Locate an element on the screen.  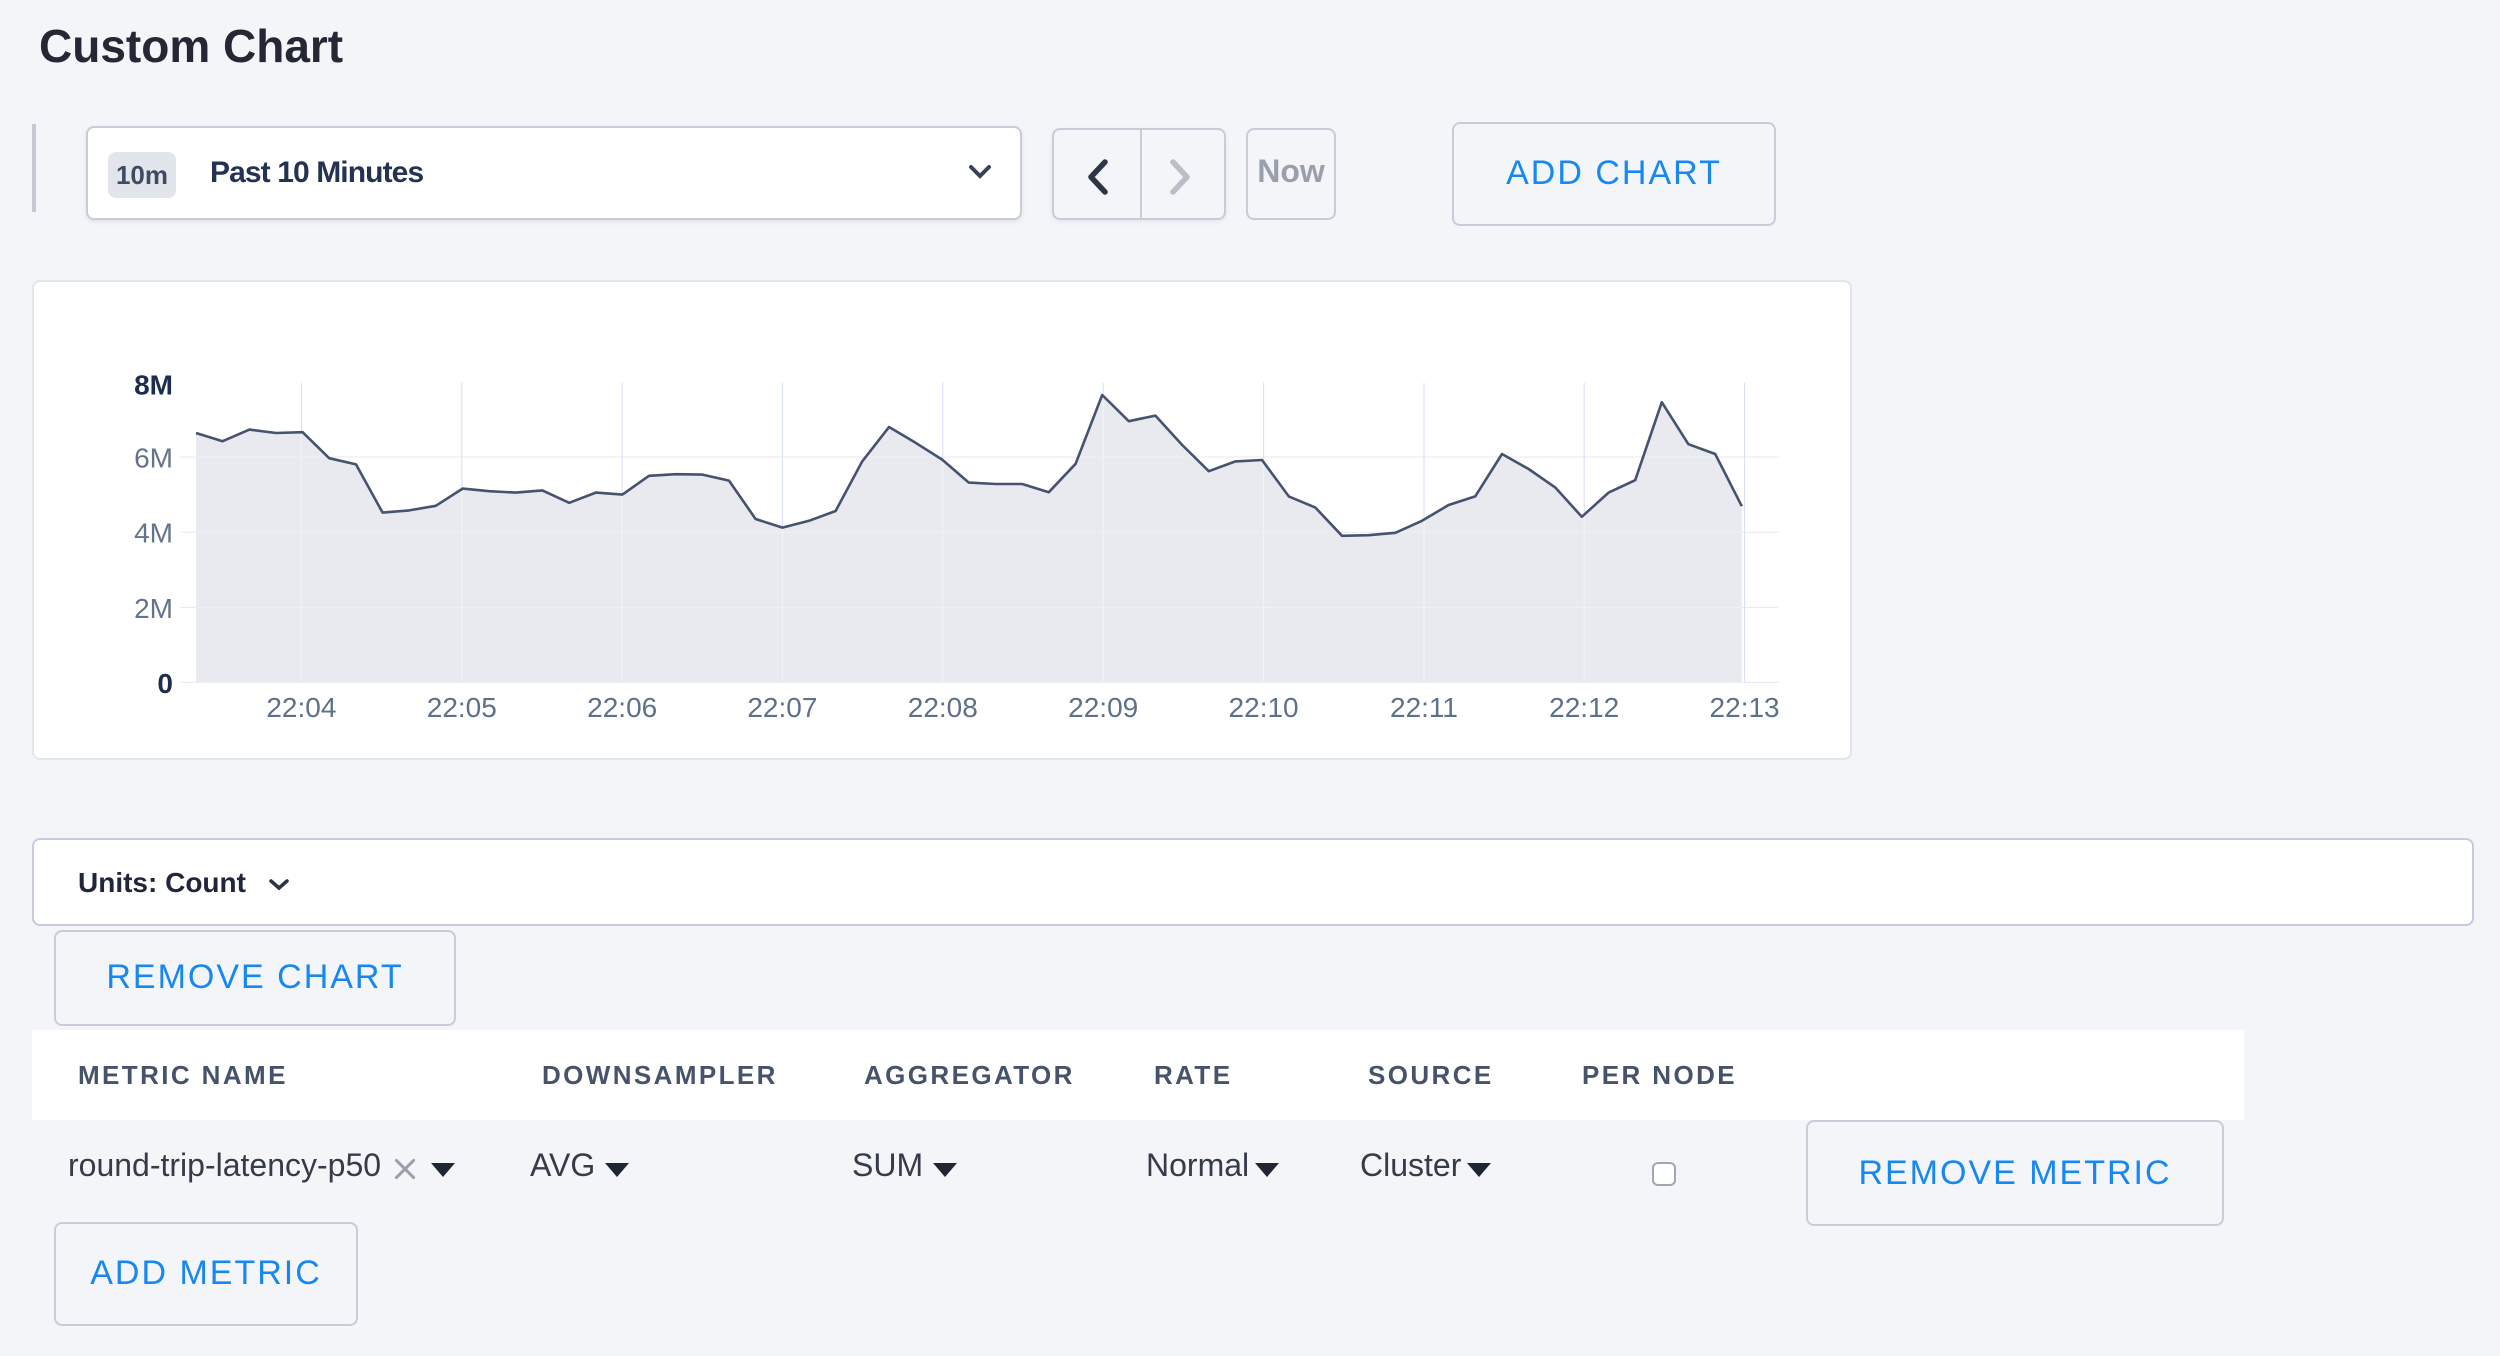
svg-text: 4M is located at coordinates (153, 533).